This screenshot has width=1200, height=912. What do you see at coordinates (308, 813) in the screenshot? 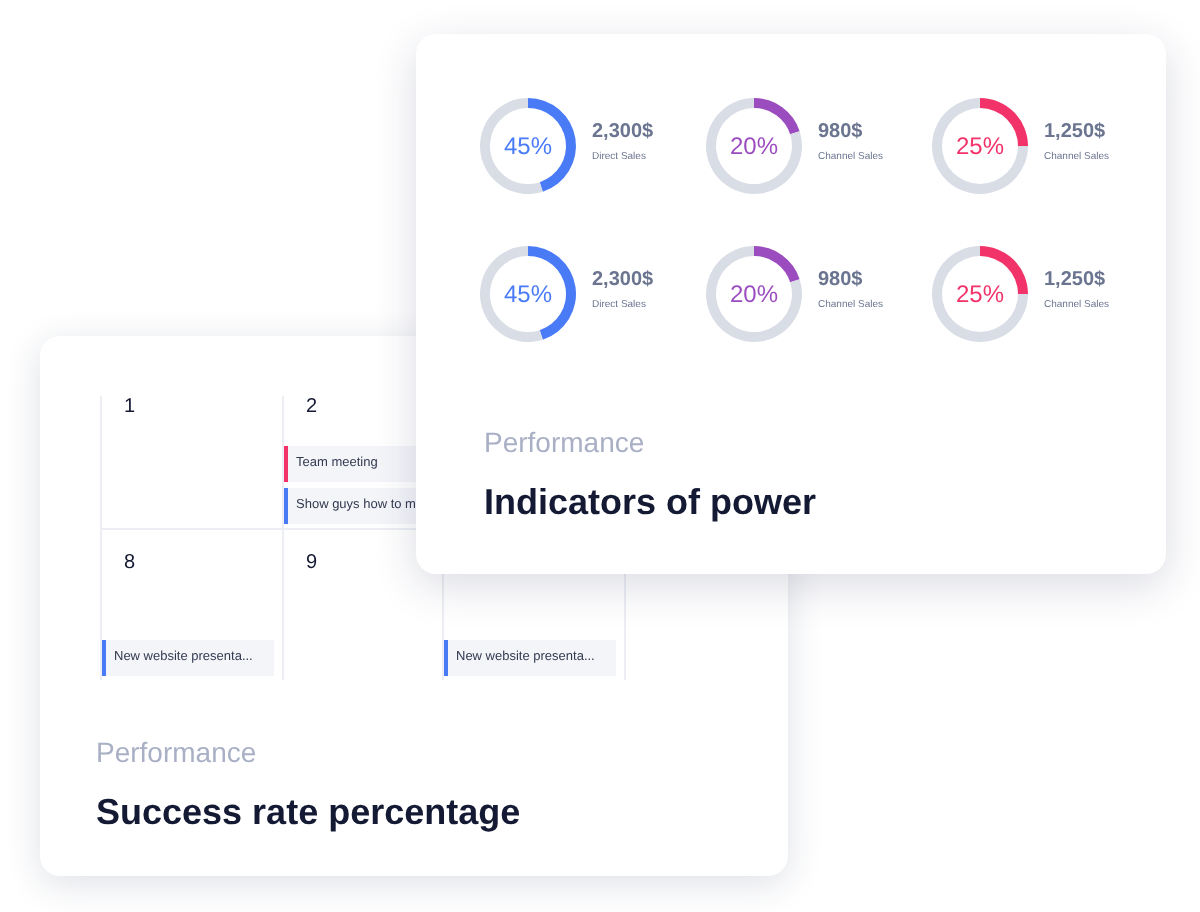
I see `text: Success rate percentage` at bounding box center [308, 813].